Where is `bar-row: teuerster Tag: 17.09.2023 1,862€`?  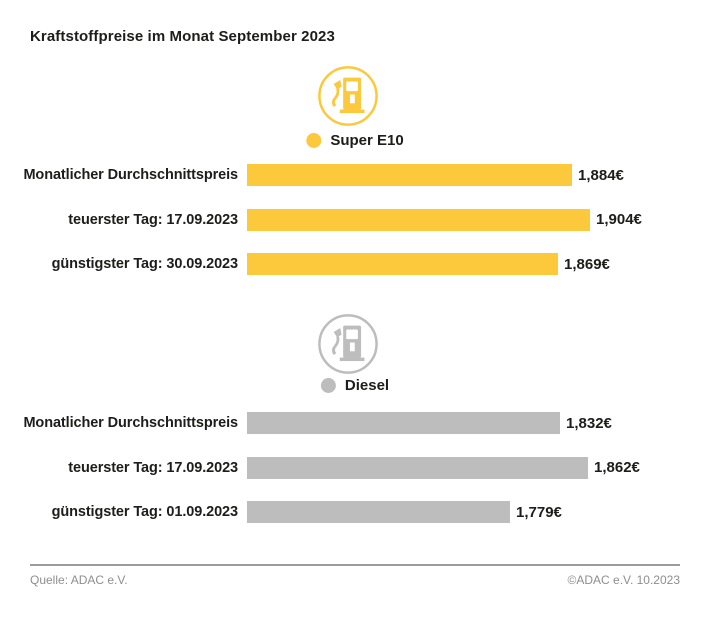
bar-row: teuerster Tag: 17.09.2023 1,862€ is located at coordinates (370, 467).